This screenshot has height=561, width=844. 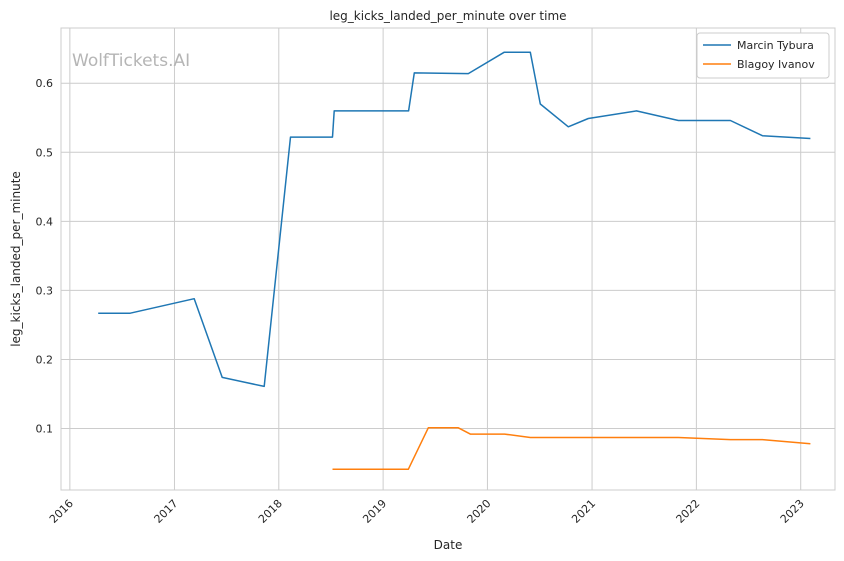 I want to click on legend-label-marcin-tybura: Marcin Tybura, so click(x=775, y=45).